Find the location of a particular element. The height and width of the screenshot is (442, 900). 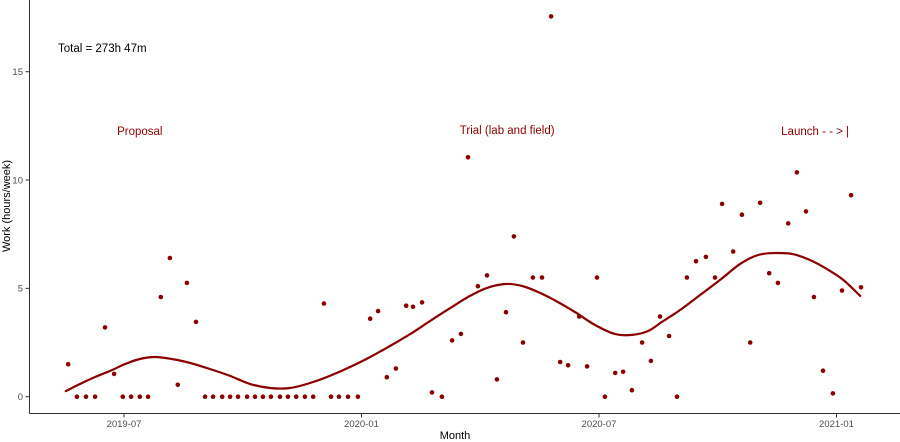

x-tick-label: 2019-07 is located at coordinates (124, 424).